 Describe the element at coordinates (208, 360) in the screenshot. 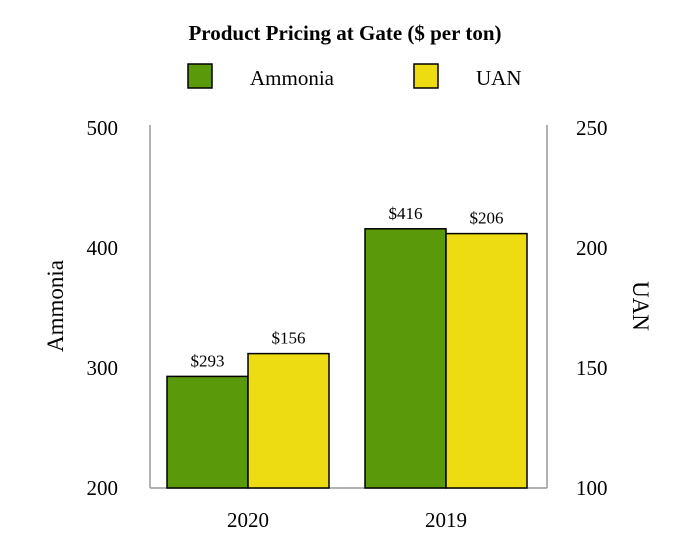

I see `data-label-ammonia-2020: $293` at that location.